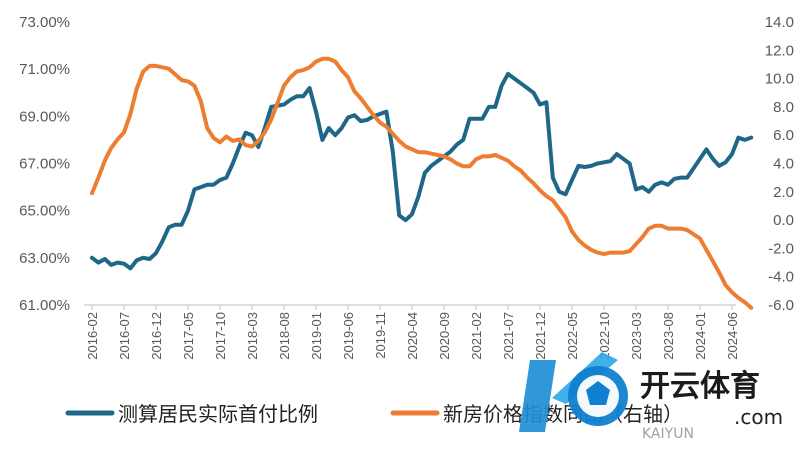 This screenshot has height=450, width=810. I want to click on x-tick-label: 2021-07, so click(508, 336).